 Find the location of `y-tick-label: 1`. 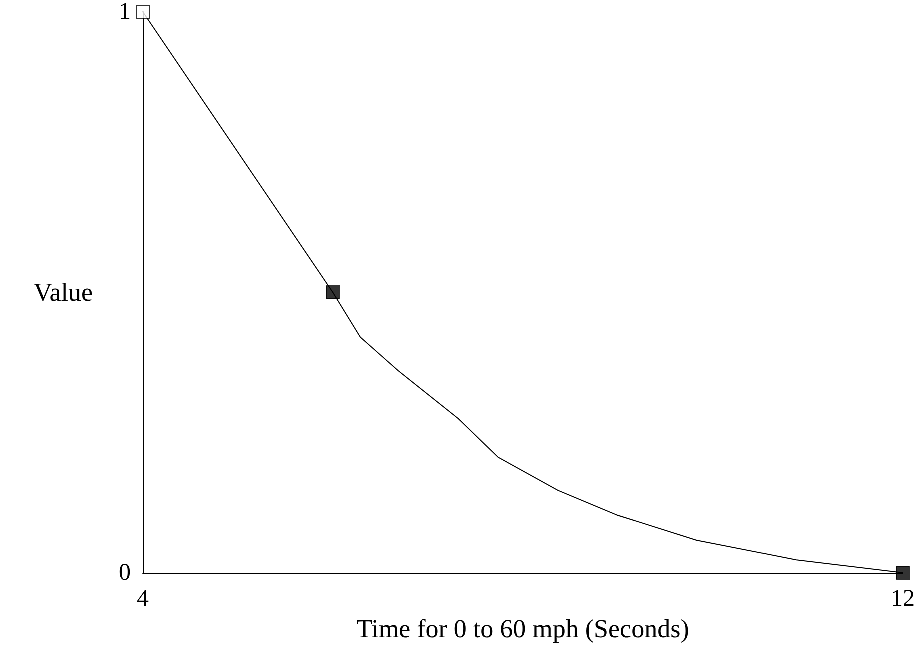

y-tick-label: 1 is located at coordinates (125, 12).